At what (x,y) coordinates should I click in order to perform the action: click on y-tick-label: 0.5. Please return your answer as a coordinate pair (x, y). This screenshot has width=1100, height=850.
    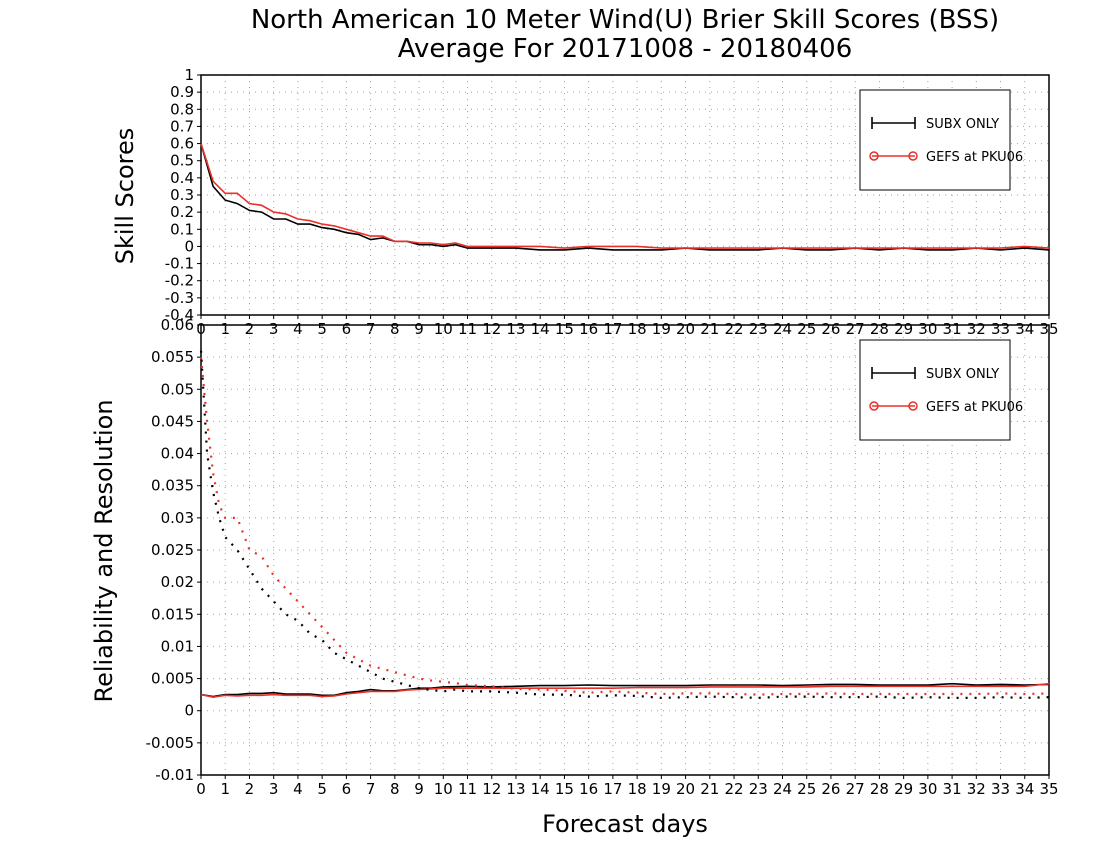
    Looking at the image, I should click on (182, 161).